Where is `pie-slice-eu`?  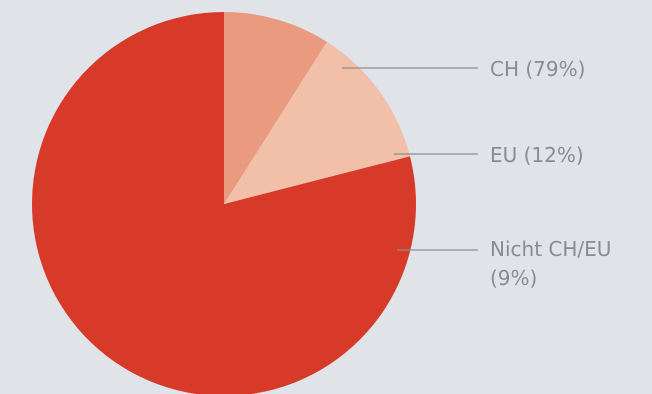 pie-slice-eu is located at coordinates (317, 122).